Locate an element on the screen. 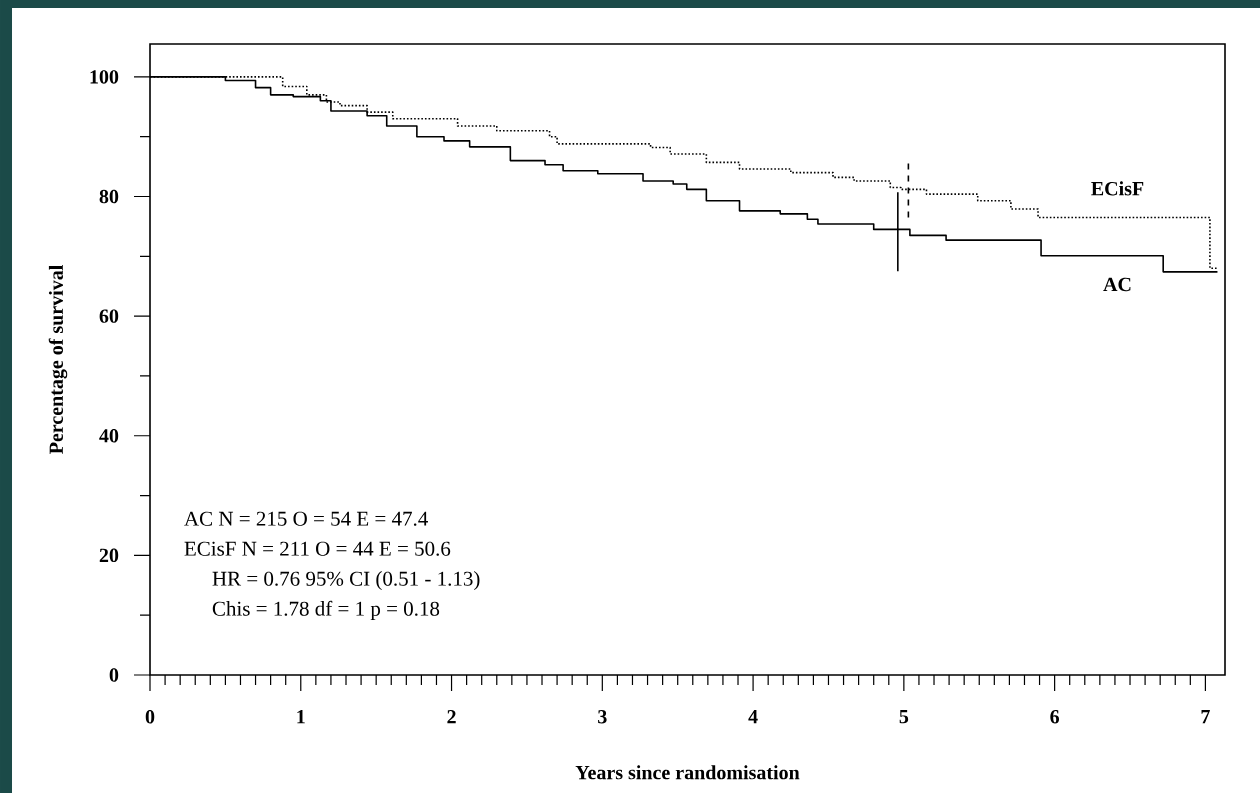  x-axis-title: Years since randomisation is located at coordinates (687, 772).